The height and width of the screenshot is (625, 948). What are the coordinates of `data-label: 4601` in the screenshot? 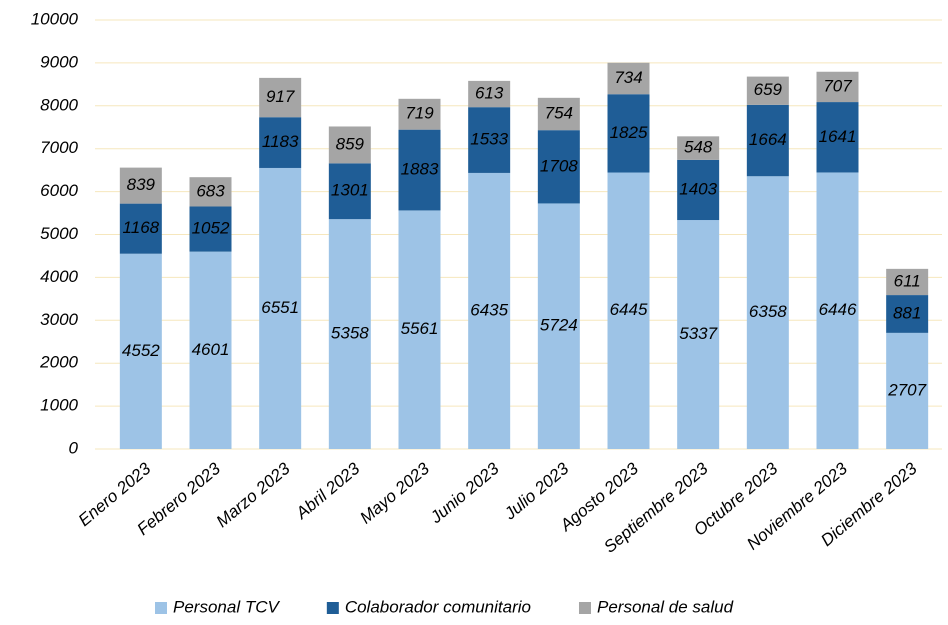 It's located at (211, 349).